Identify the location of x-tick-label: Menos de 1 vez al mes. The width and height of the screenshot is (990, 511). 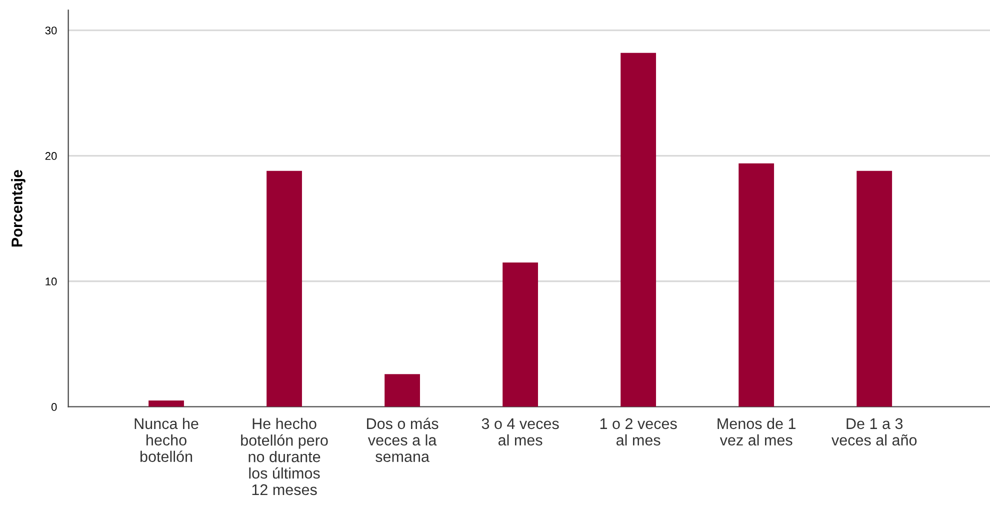
(757, 432).